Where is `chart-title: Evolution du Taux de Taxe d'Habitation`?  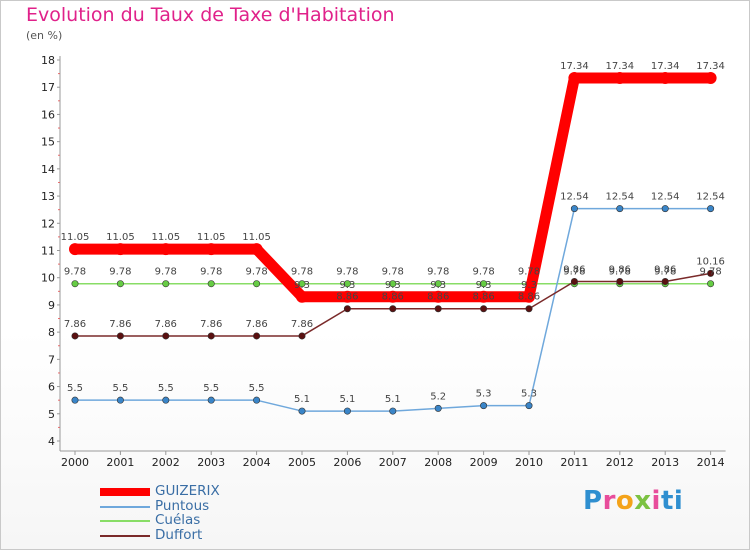 chart-title: Evolution du Taux de Taxe d'Habitation is located at coordinates (210, 15).